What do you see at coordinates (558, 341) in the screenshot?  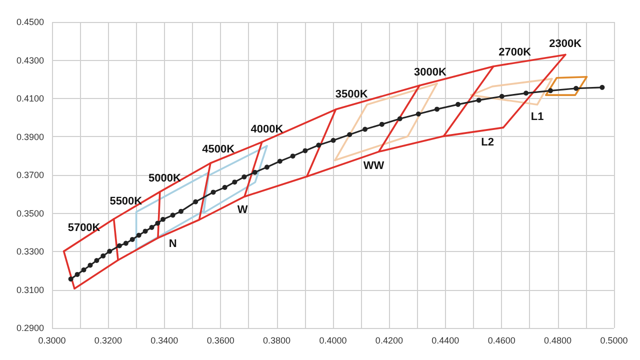 I see `x-tick-label: 0.4800` at bounding box center [558, 341].